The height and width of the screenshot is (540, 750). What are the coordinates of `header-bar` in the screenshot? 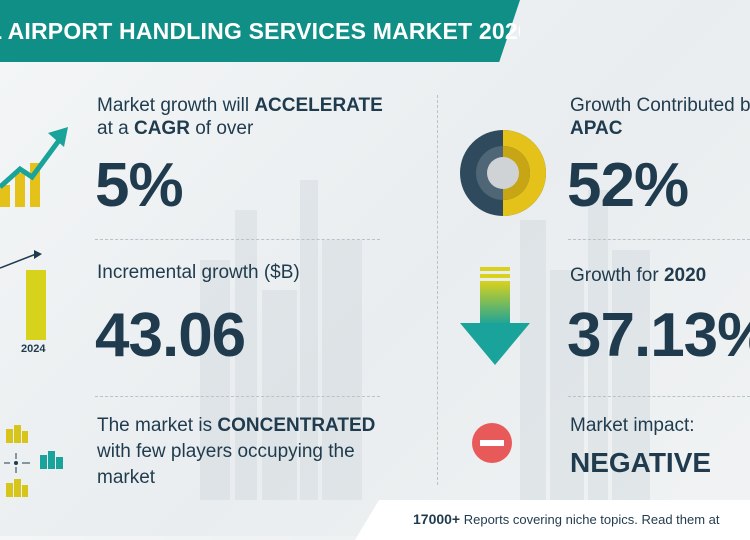 It's located at (260, 31).